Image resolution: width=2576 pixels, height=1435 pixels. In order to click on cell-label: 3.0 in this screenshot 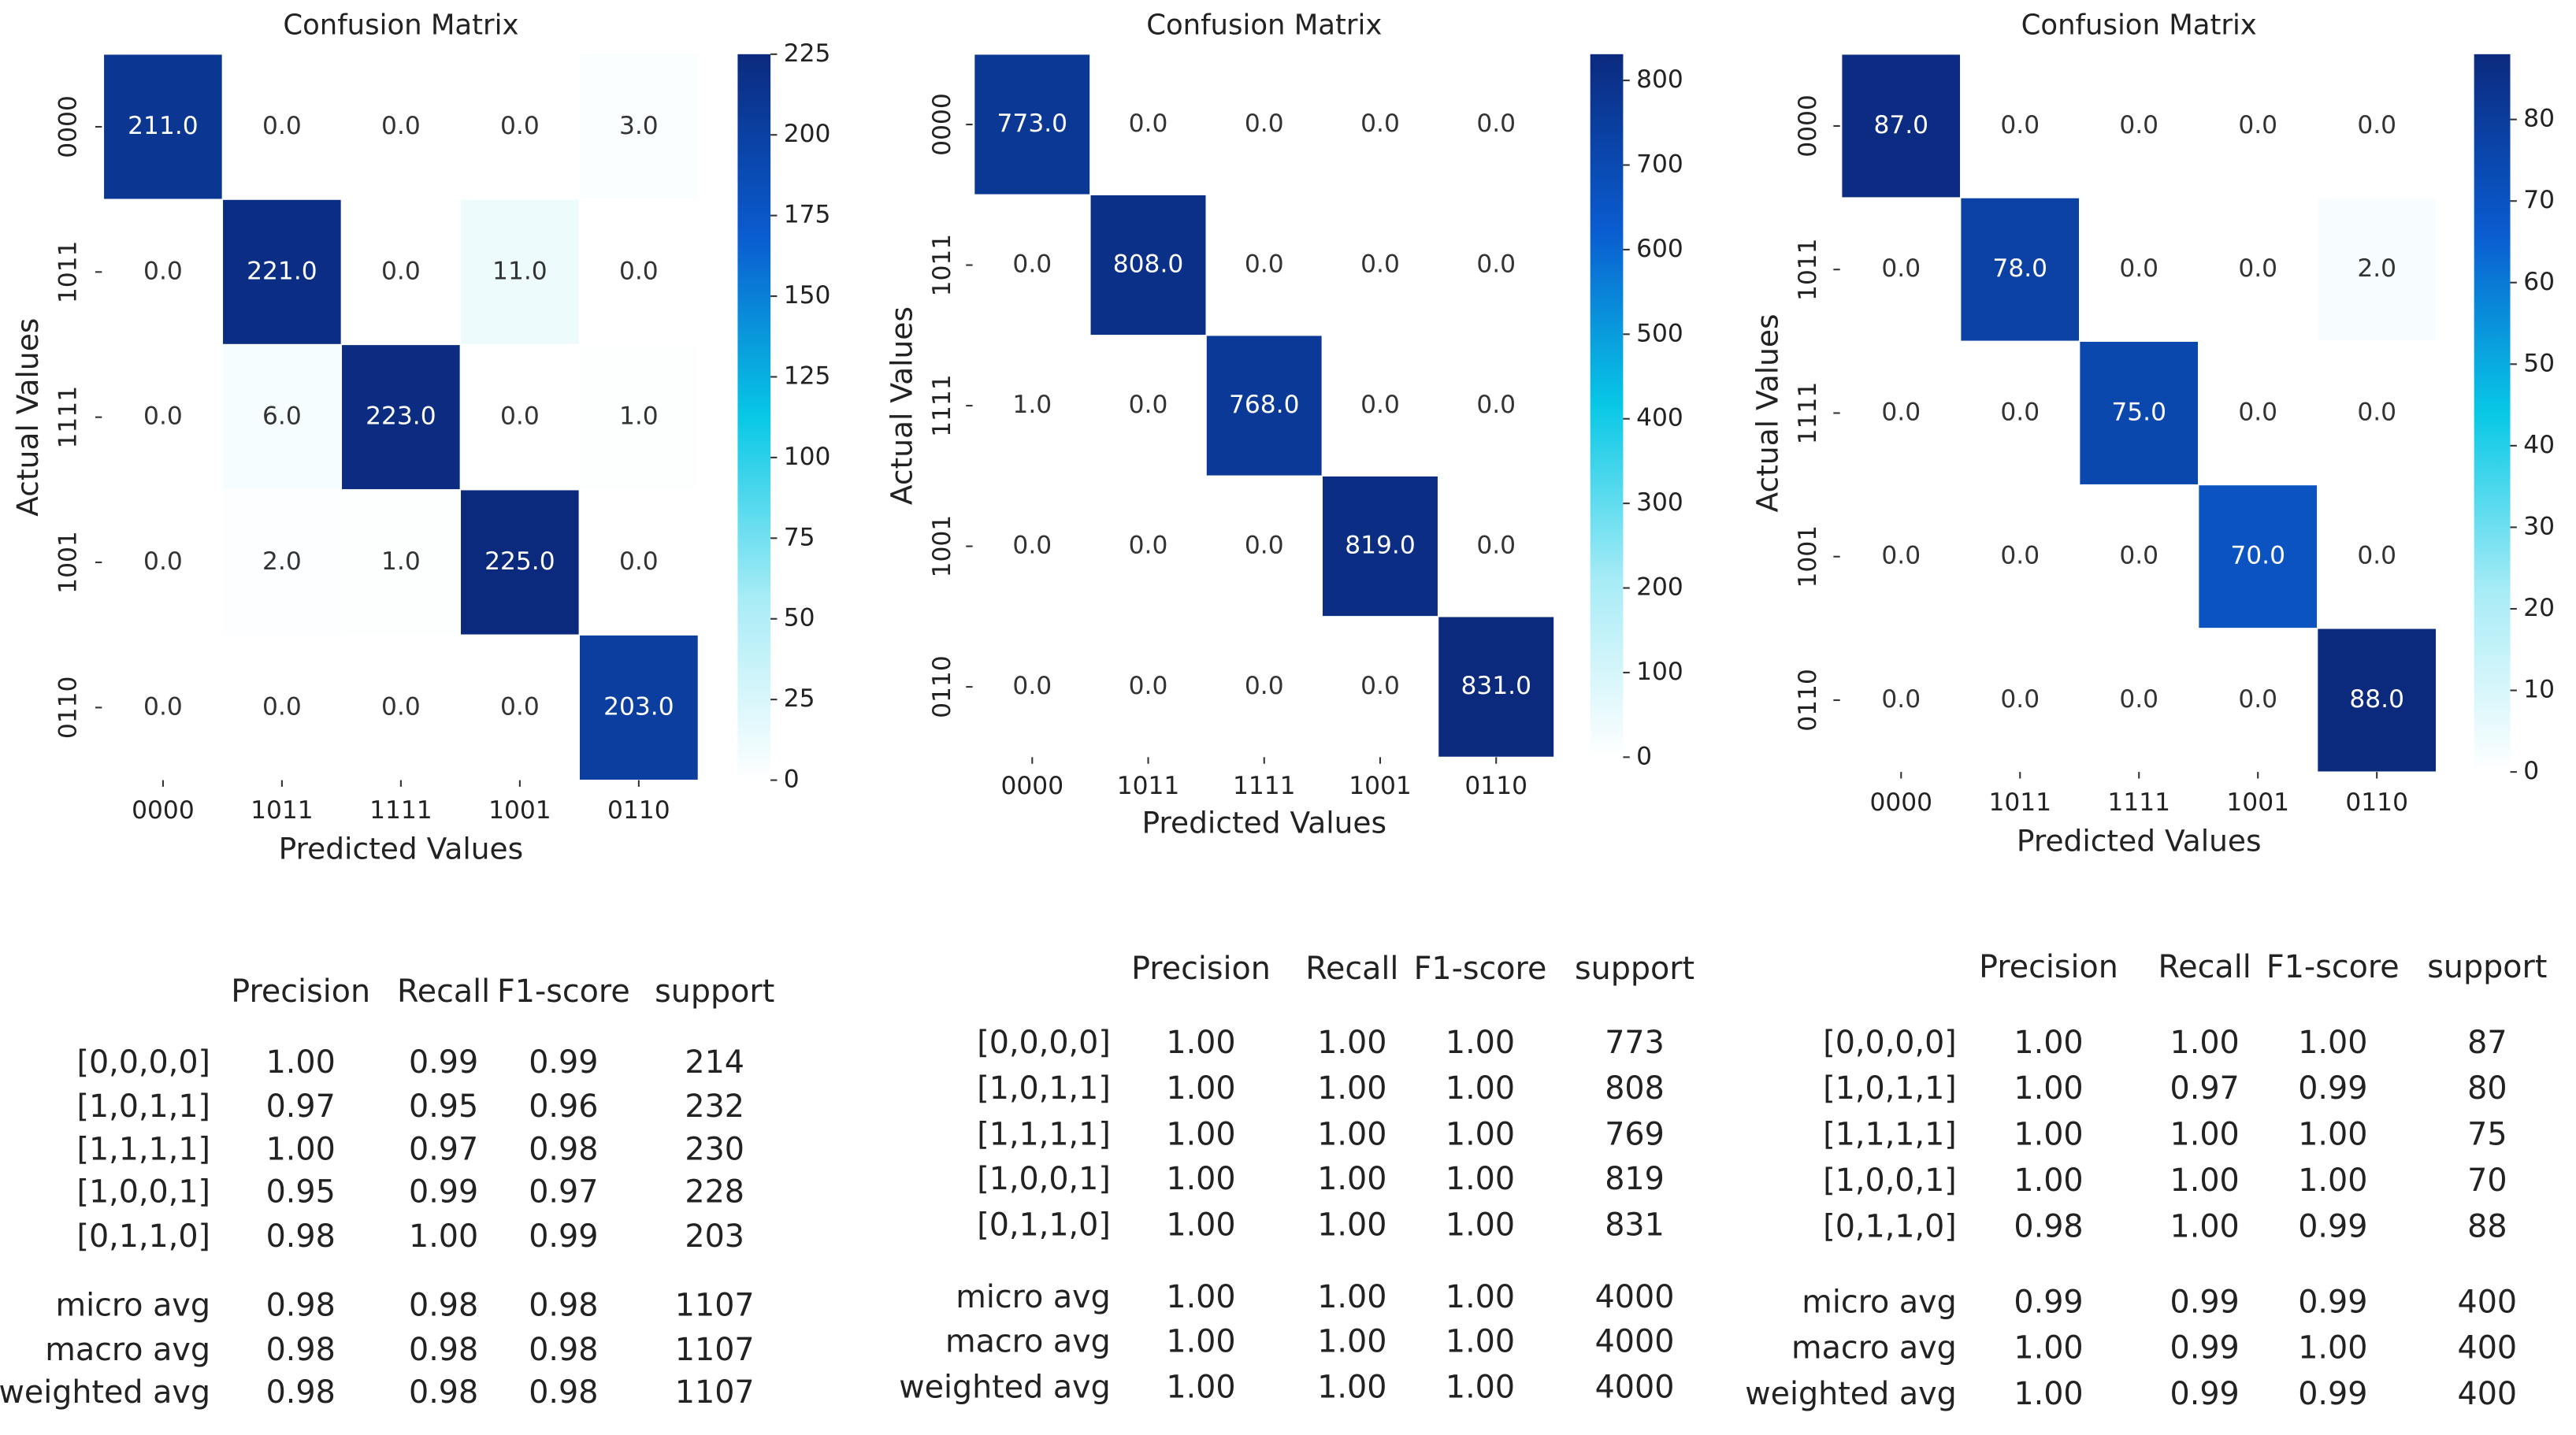, I will do `click(639, 126)`.